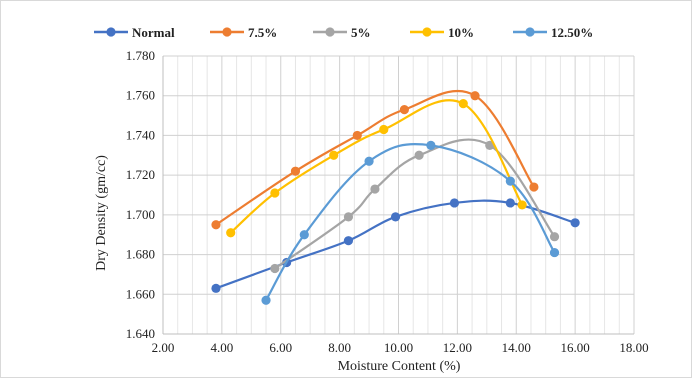 This screenshot has height=379, width=692. Describe the element at coordinates (339, 347) in the screenshot. I see `x-tick-label: 8.00` at that location.